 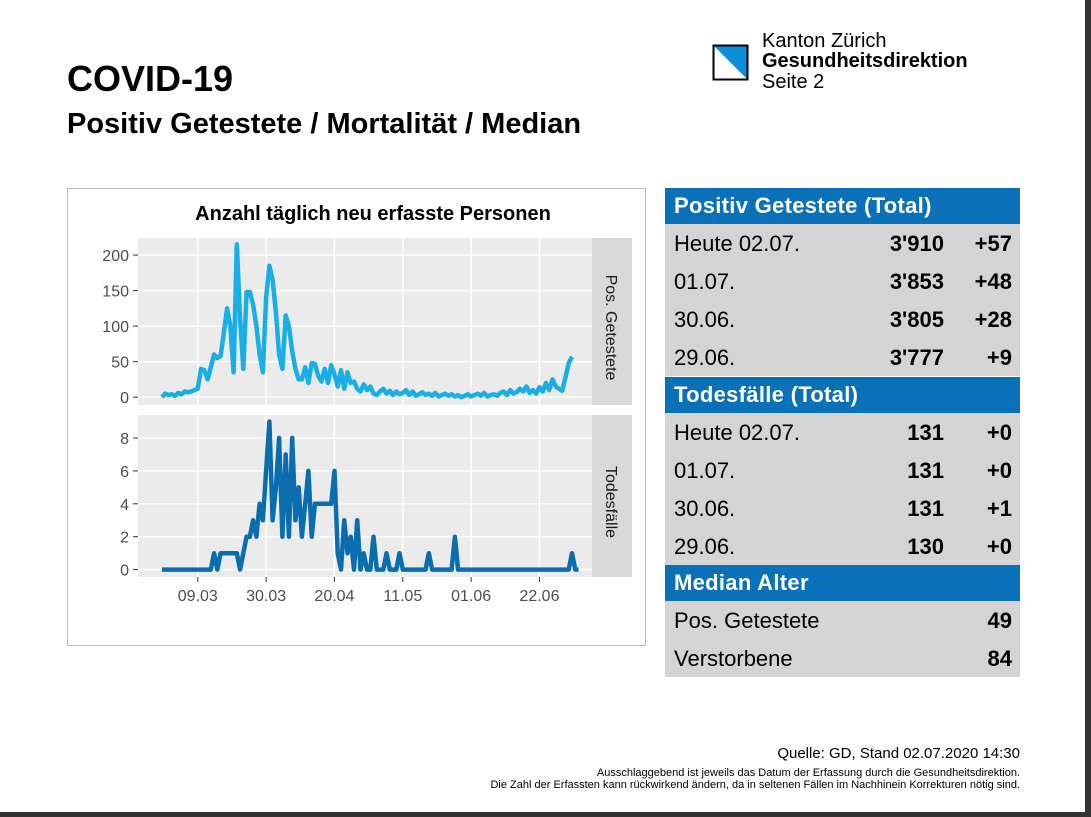 I want to click on section-title: Median Alter, so click(x=741, y=582).